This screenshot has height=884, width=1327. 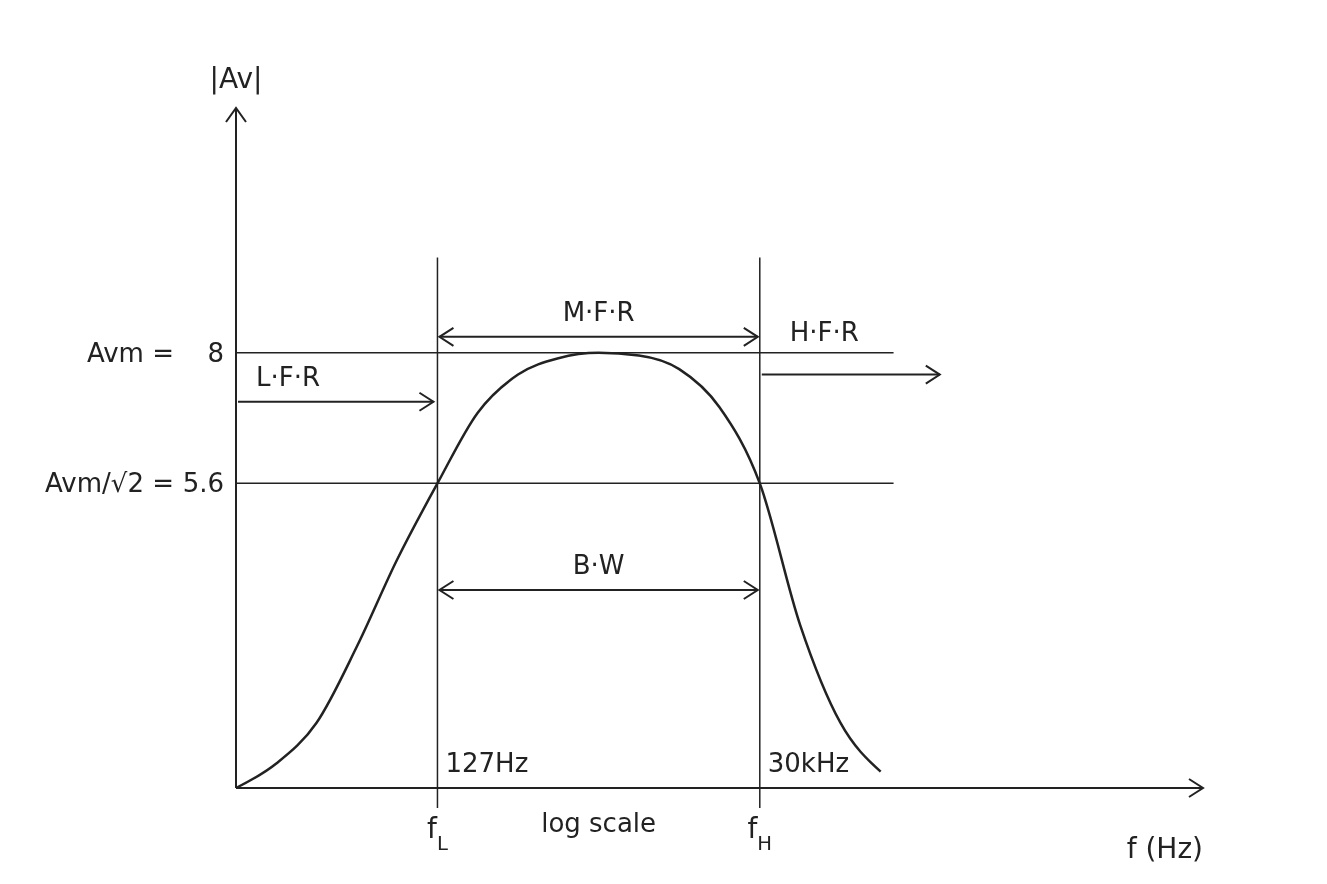 I want to click on text: Avm/√2 =, so click(x=109, y=483).